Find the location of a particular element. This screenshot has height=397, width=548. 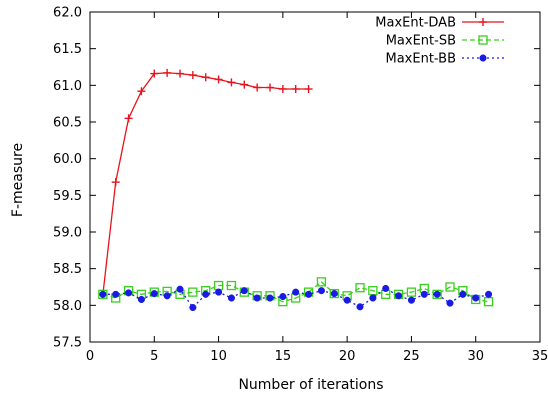

y-tick-label: 57.5 is located at coordinates (67, 343).